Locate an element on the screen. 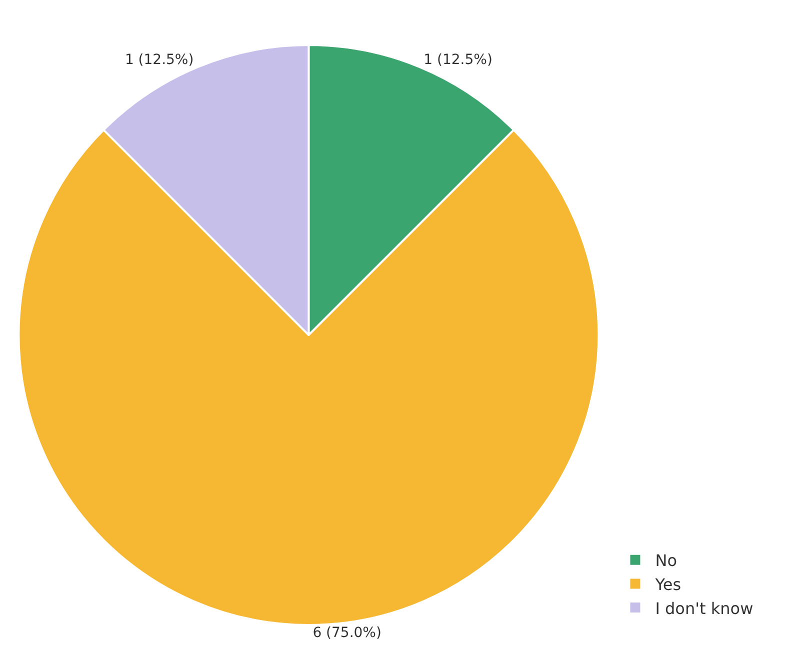 The image size is (806, 670). legend-label: I don't know is located at coordinates (704, 608).